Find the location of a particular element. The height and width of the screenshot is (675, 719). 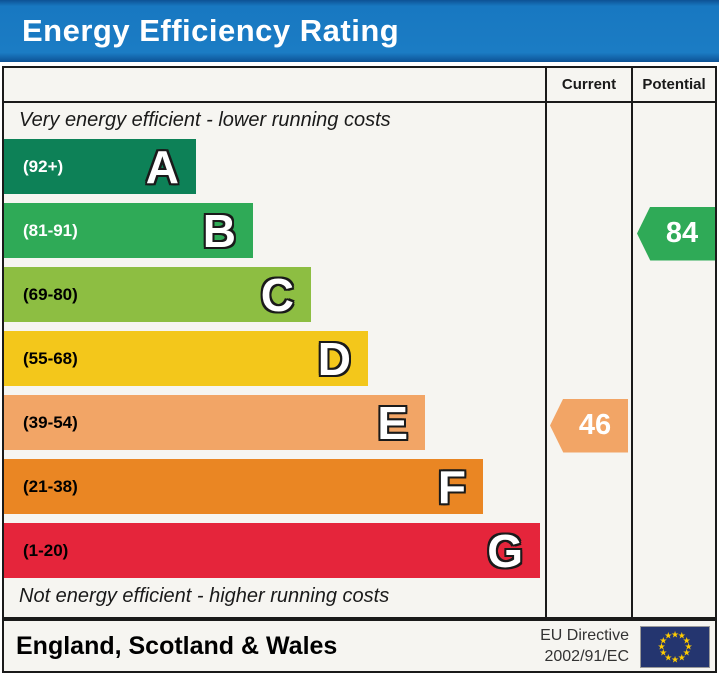

band-C-letter: C is located at coordinates (277, 294).